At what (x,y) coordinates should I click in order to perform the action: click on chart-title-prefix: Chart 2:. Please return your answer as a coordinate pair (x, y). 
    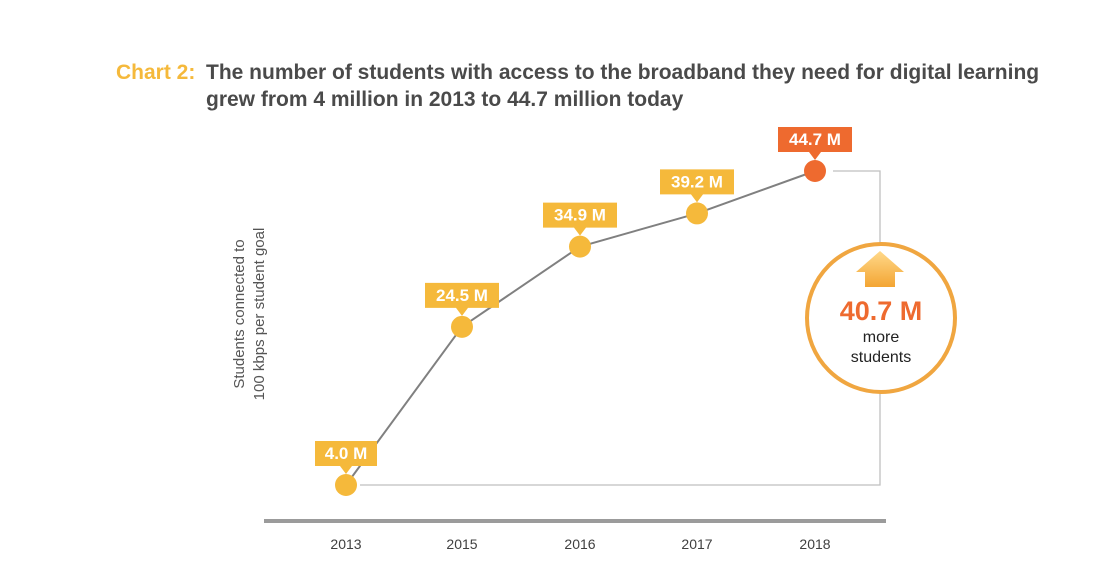
    Looking at the image, I should click on (155, 72).